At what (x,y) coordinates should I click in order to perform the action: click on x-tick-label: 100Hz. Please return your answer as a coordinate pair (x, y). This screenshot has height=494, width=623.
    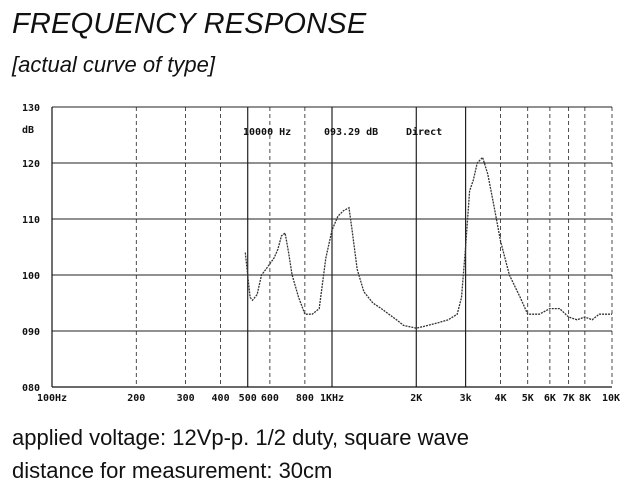
    Looking at the image, I should click on (52, 398).